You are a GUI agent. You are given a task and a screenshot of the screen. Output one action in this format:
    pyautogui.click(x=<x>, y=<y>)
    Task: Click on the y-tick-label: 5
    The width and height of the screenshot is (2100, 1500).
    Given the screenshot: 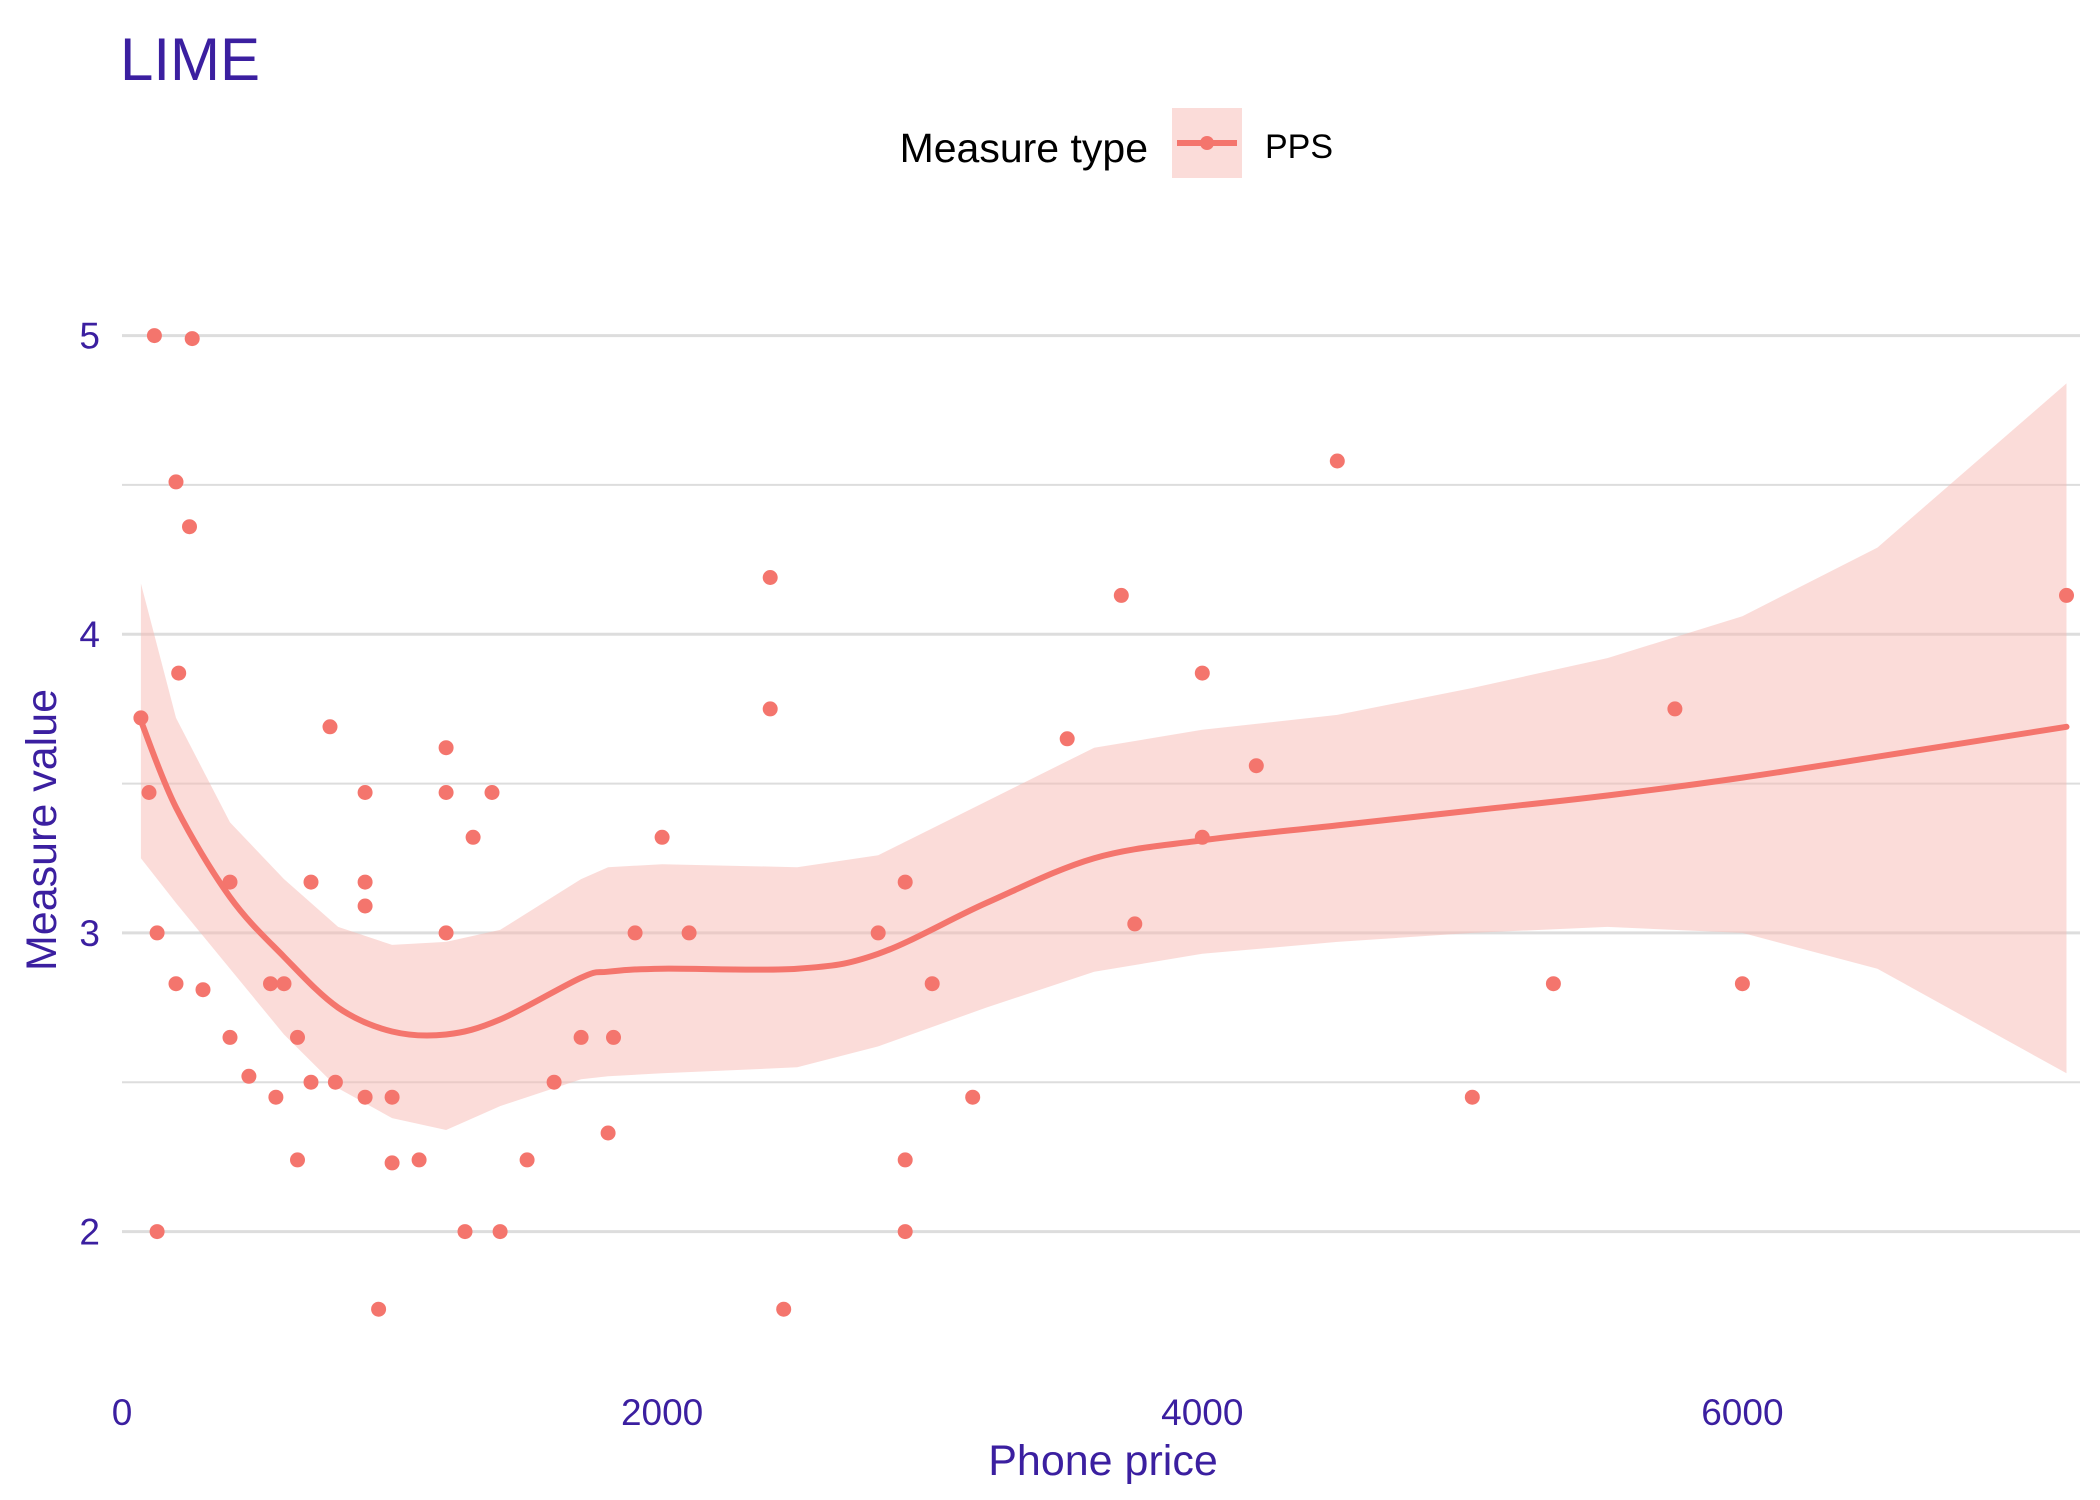 What is the action you would take?
    pyautogui.click(x=89, y=336)
    